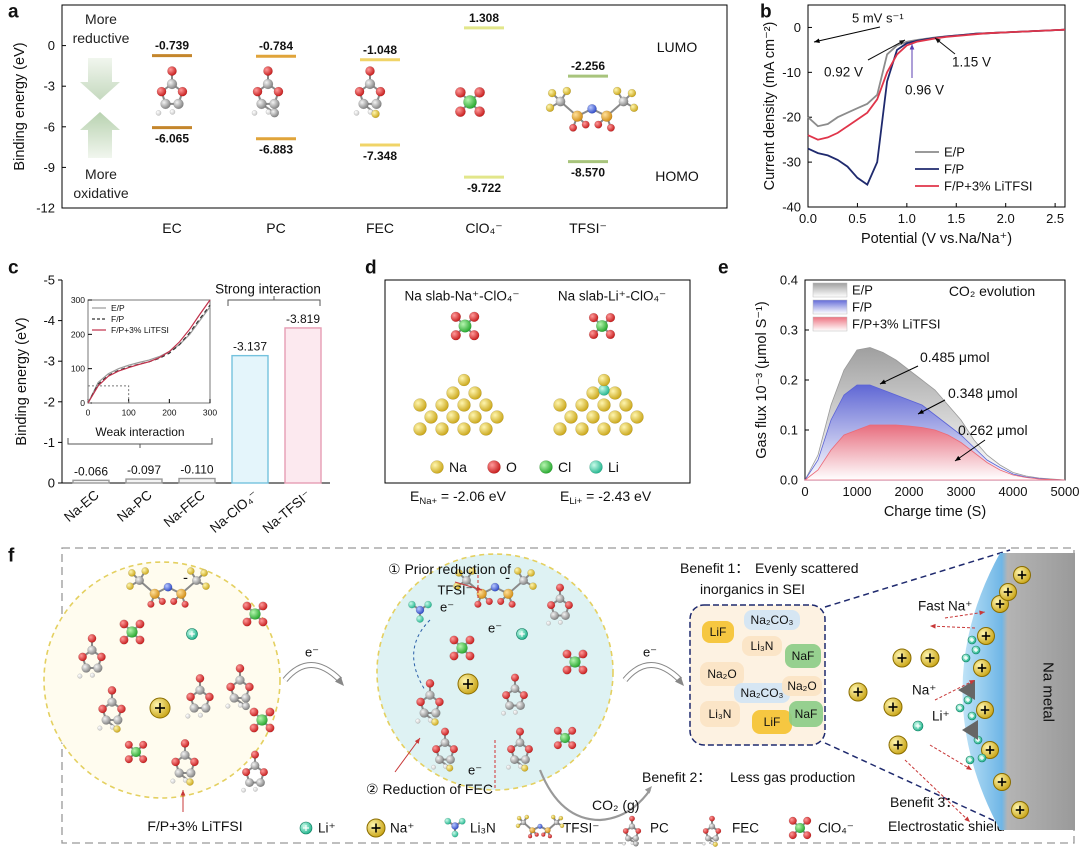 This screenshot has height=850, width=1080. Describe the element at coordinates (414, 496) in the screenshot. I see `energy-symbol: E` at that location.